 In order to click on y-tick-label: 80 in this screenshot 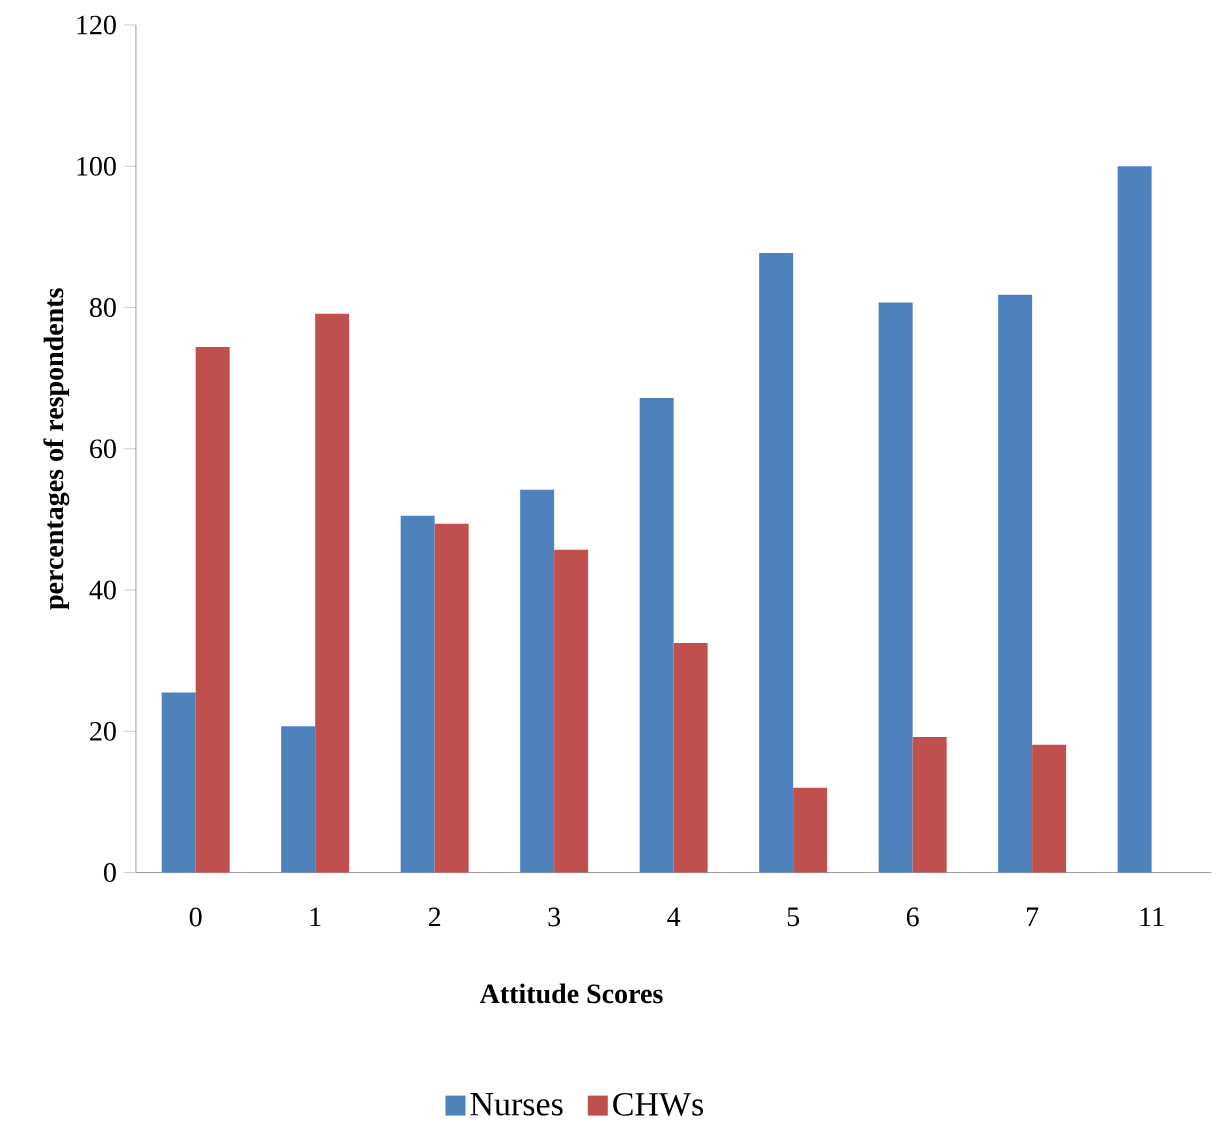, I will do `click(102, 307)`.